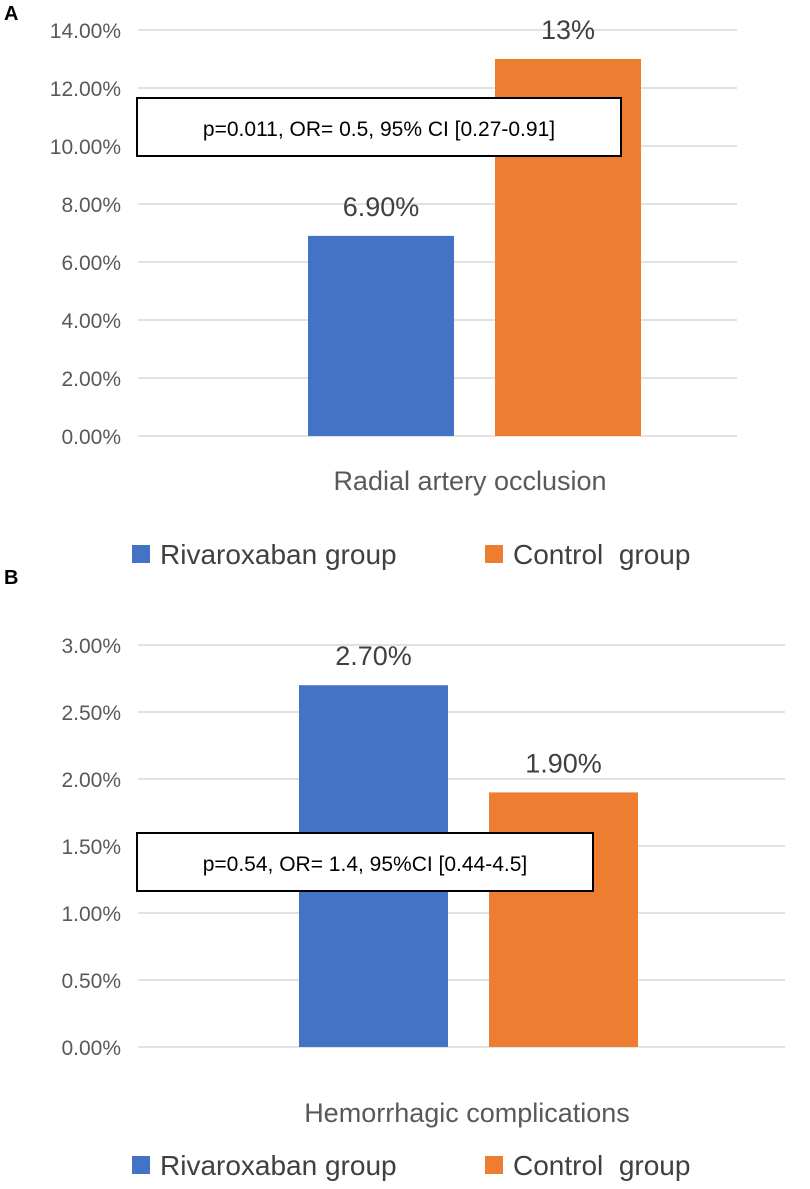 This screenshot has height=1189, width=810. I want to click on panel-a-letter: A, so click(11, 14).